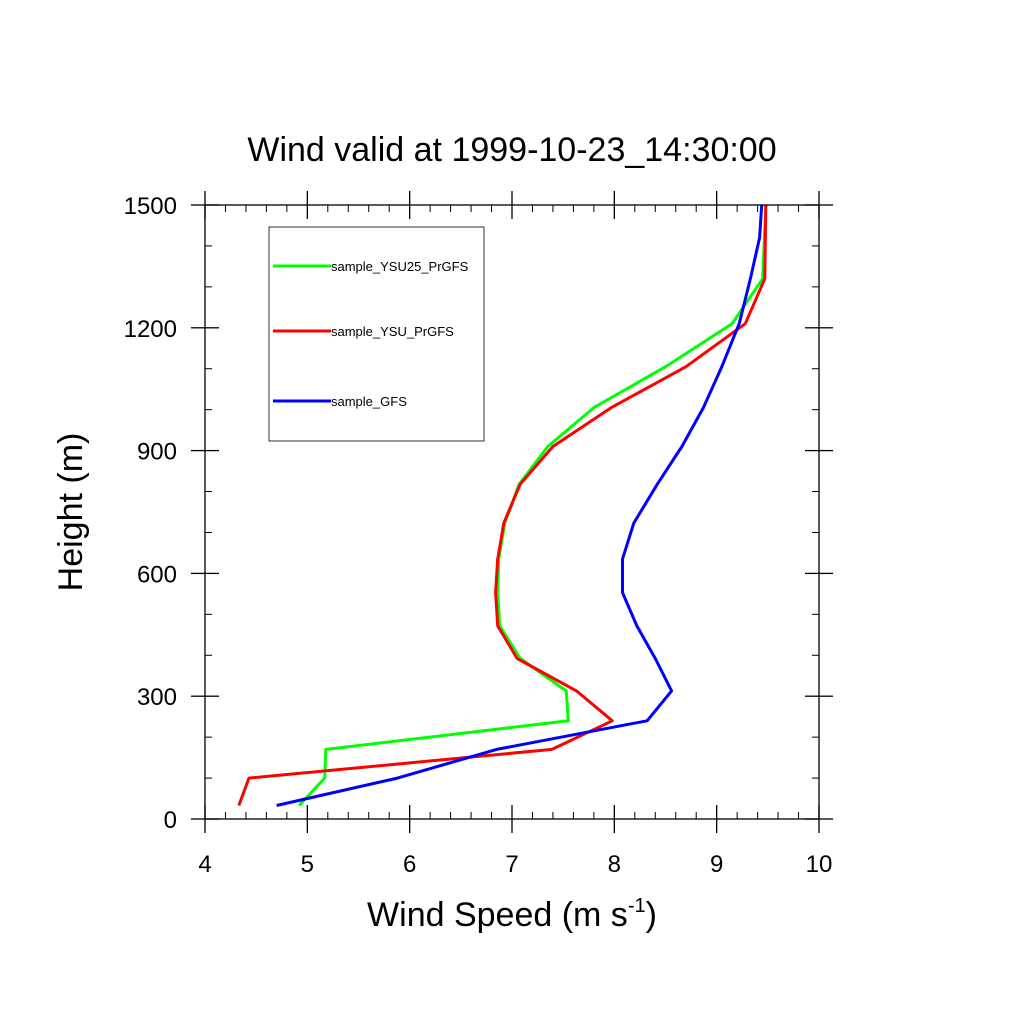 This screenshot has height=1024, width=1024. I want to click on y-tick-label: 300, so click(157, 697).